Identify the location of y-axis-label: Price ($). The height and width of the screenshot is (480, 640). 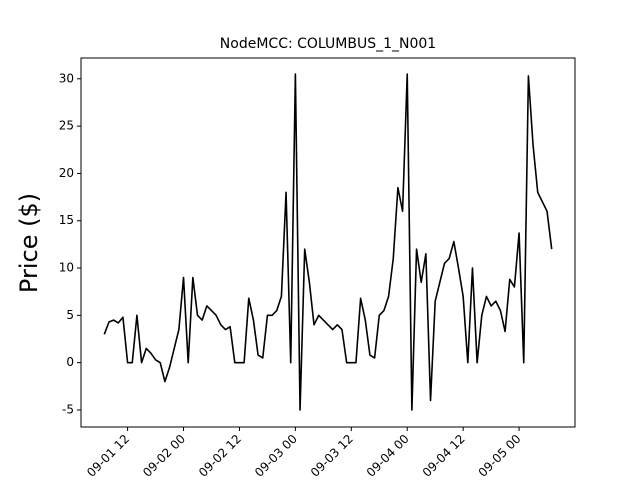
(29, 243).